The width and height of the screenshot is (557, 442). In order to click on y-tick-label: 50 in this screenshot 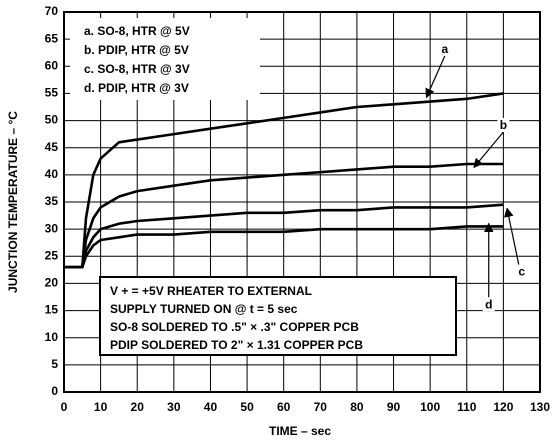, I will do `click(52, 120)`.